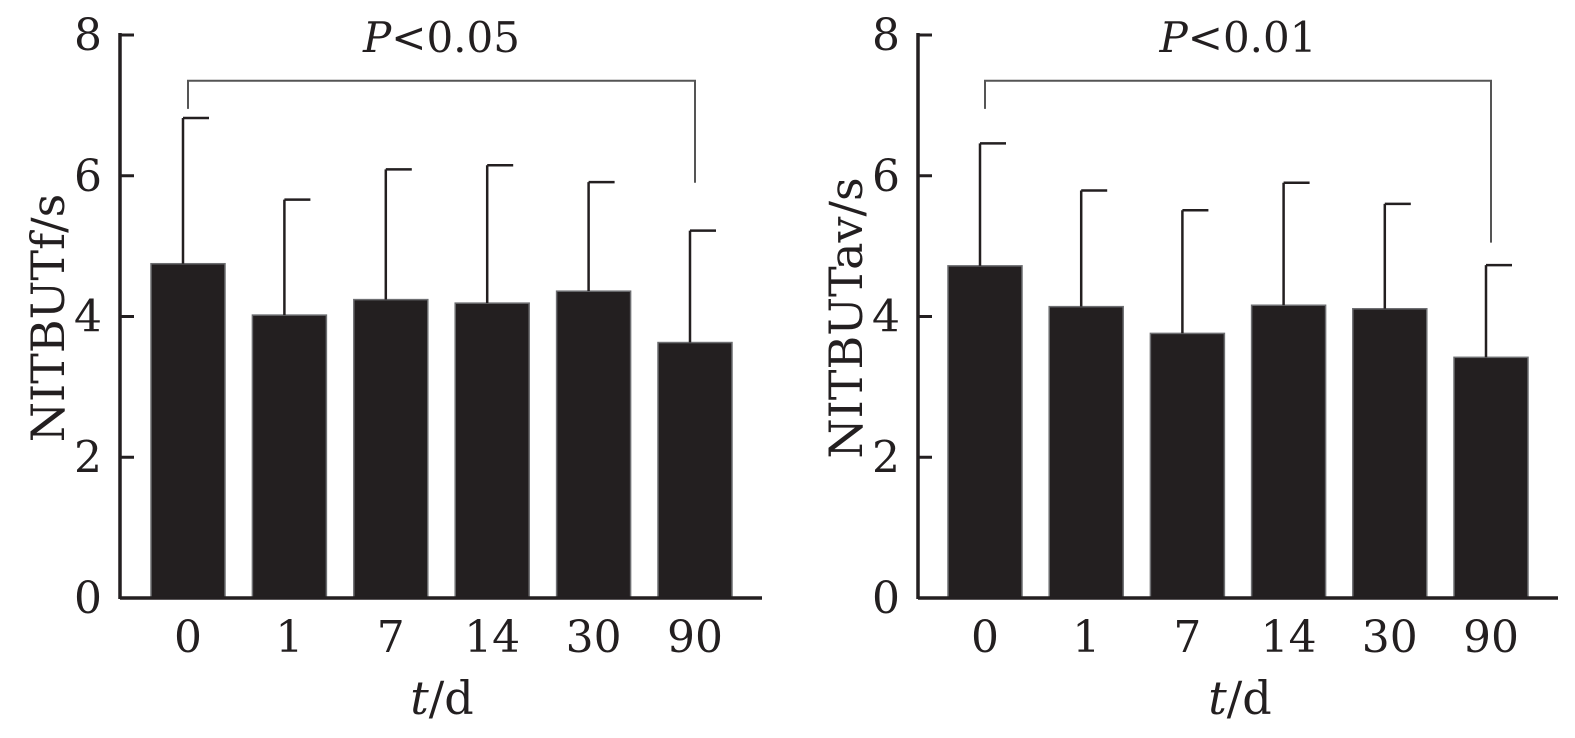  I want to click on y-axis-label: NITBUTf/s, so click(48, 318).